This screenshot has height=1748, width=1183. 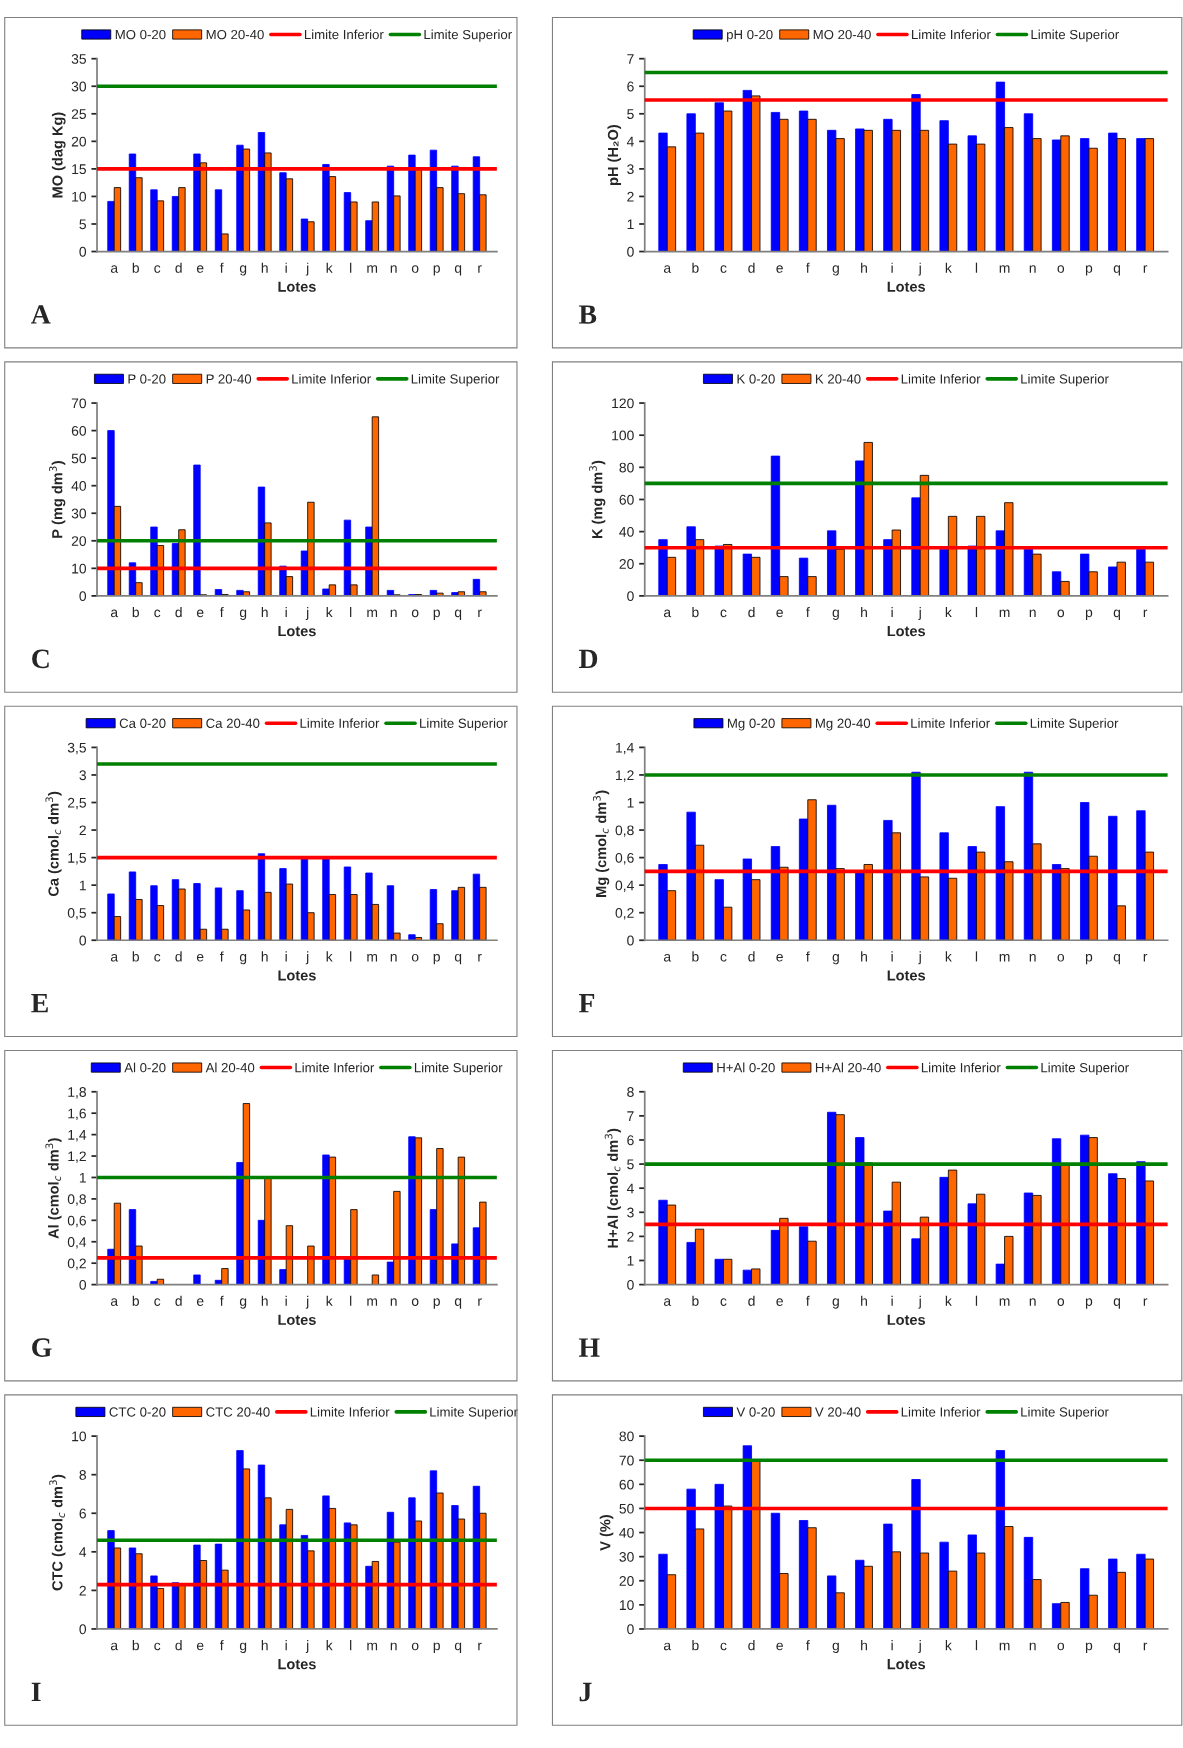 I want to click on y-tick-label: 25, so click(x=79, y=114).